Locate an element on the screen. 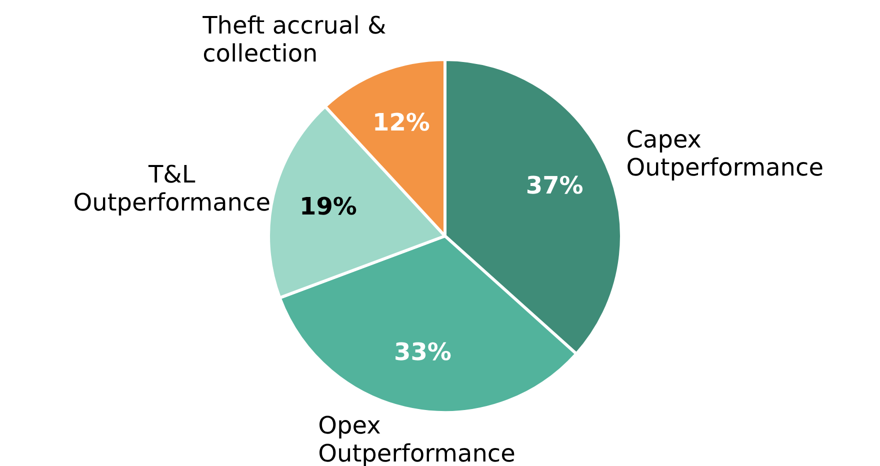 The width and height of the screenshot is (880, 466). slice-label: Theft accrual & collection is located at coordinates (294, 39).